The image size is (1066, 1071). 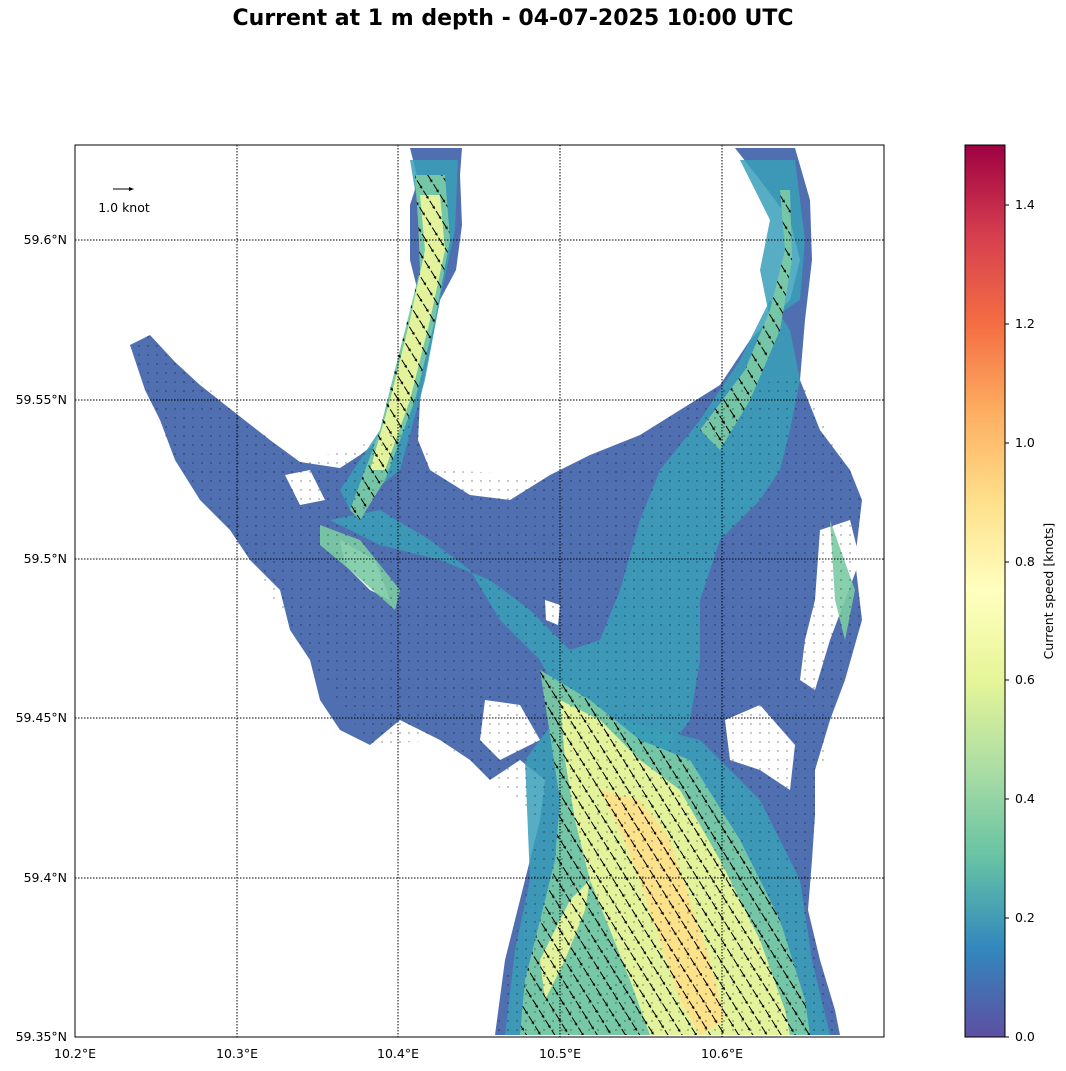 What do you see at coordinates (1025, 679) in the screenshot?
I see `colorbar-tick-label: 0.6` at bounding box center [1025, 679].